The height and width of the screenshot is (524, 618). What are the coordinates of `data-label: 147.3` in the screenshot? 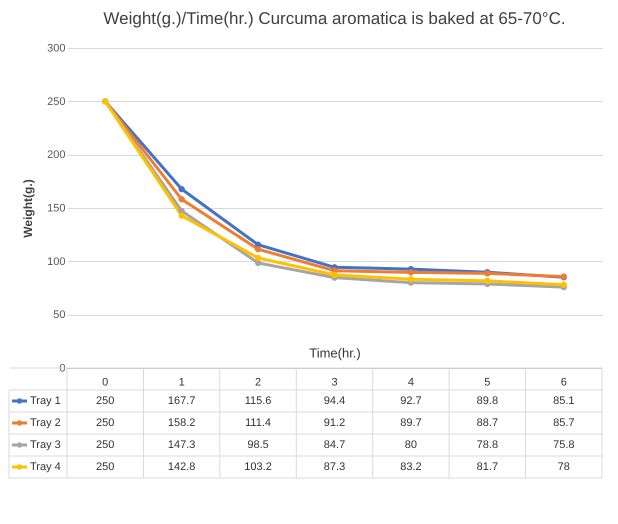 It's located at (182, 445).